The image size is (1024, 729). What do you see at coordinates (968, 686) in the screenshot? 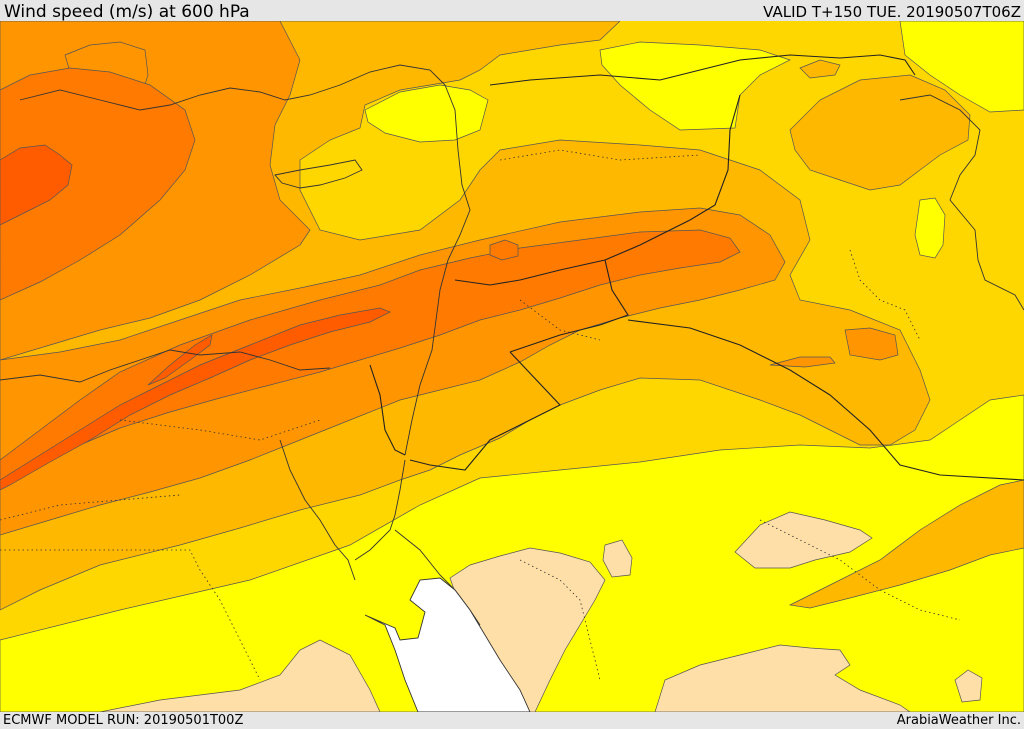
I see `band-lt10-east-spot` at bounding box center [968, 686].